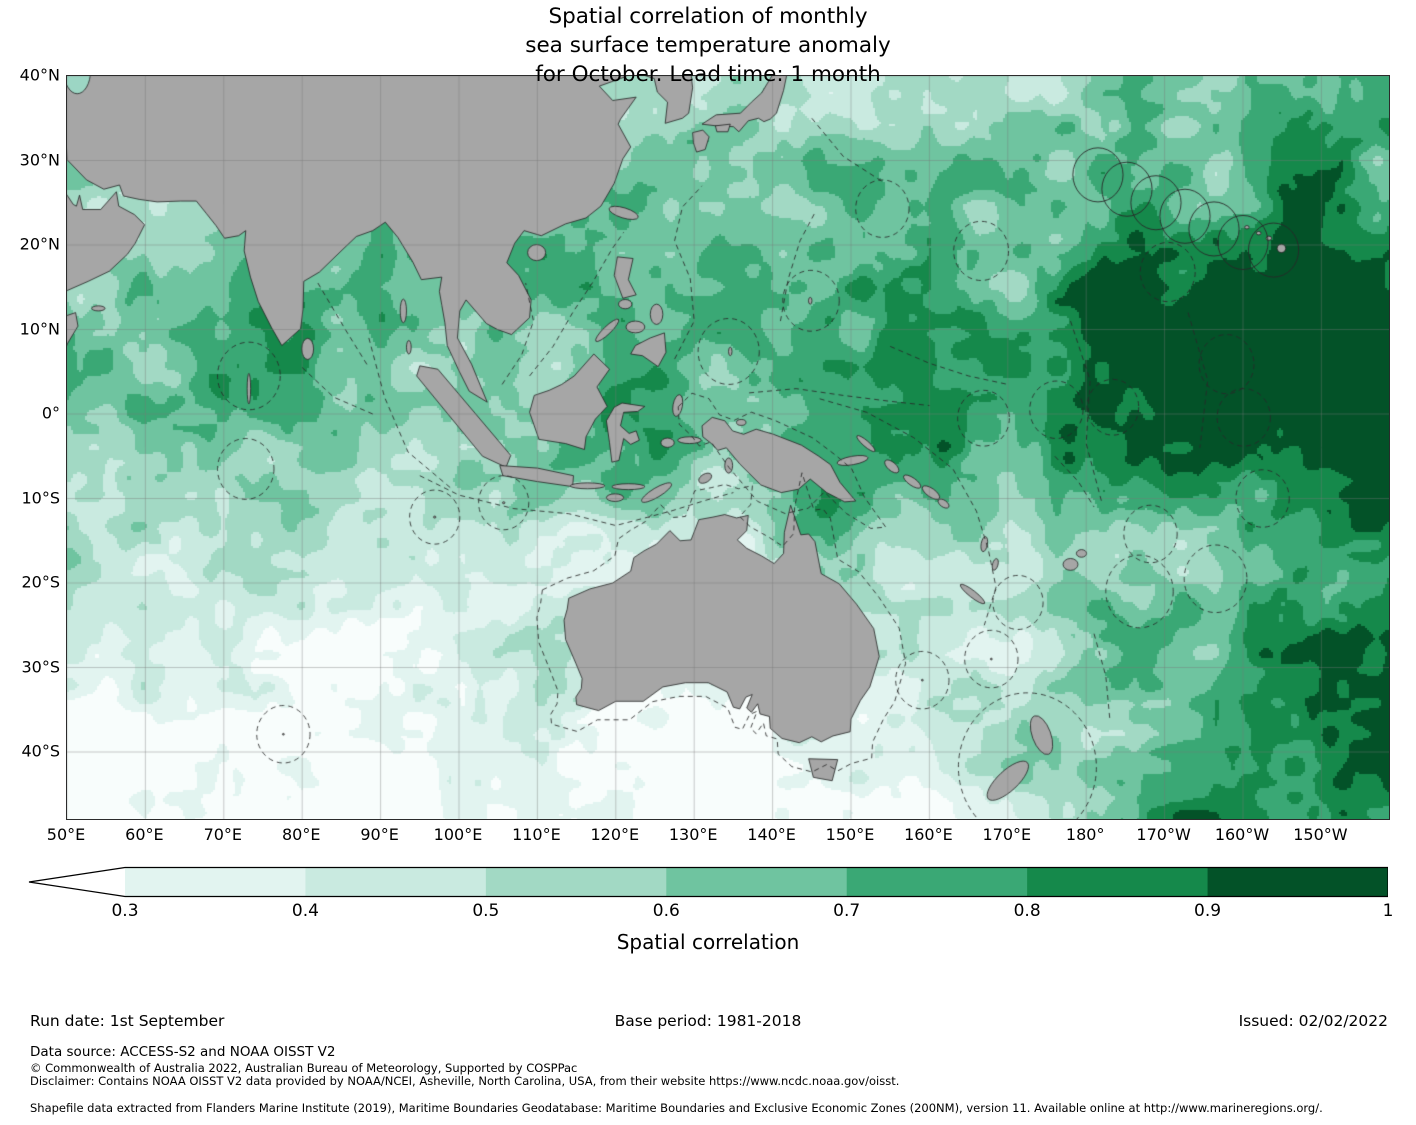 This screenshot has width=1416, height=1125. Describe the element at coordinates (708, 942) in the screenshot. I see `colorbar-label: Spatial correlation` at that location.